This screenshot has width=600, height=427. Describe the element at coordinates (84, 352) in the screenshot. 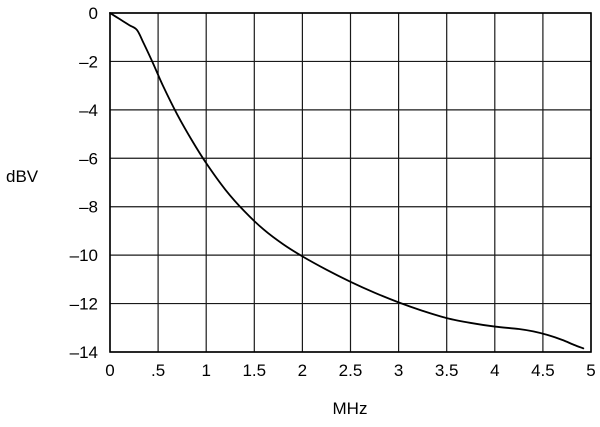

I see `y-tick-label: –14` at that location.